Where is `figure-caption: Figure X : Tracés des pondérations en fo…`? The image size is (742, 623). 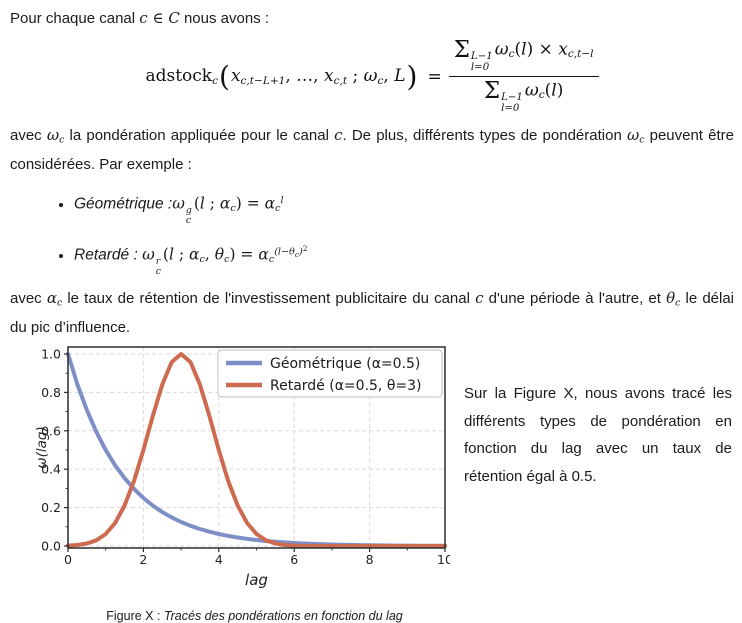
figure-caption: Figure X : Tracés des pondérations en fo… is located at coordinates (242, 616).